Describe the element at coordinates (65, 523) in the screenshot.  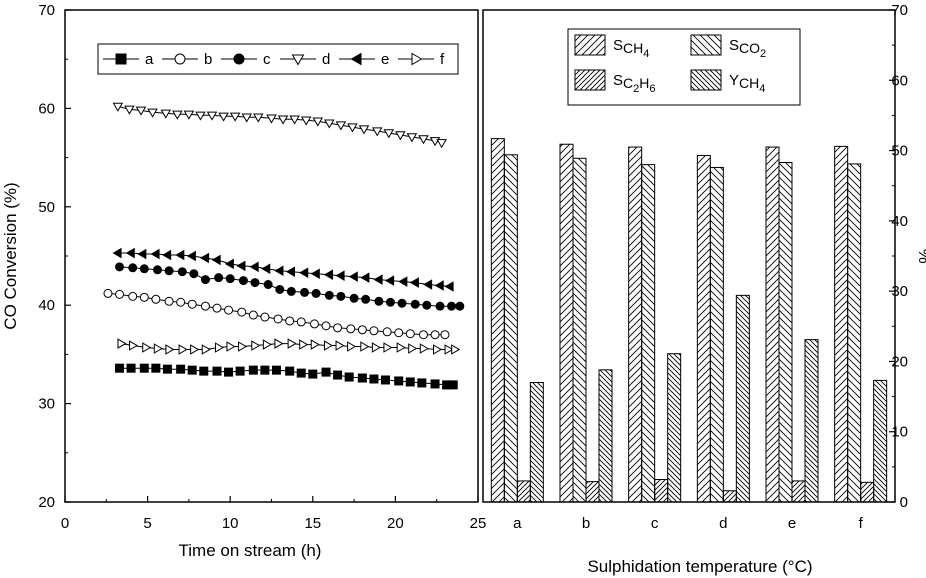
I see `left-x-tick-label: 0` at that location.